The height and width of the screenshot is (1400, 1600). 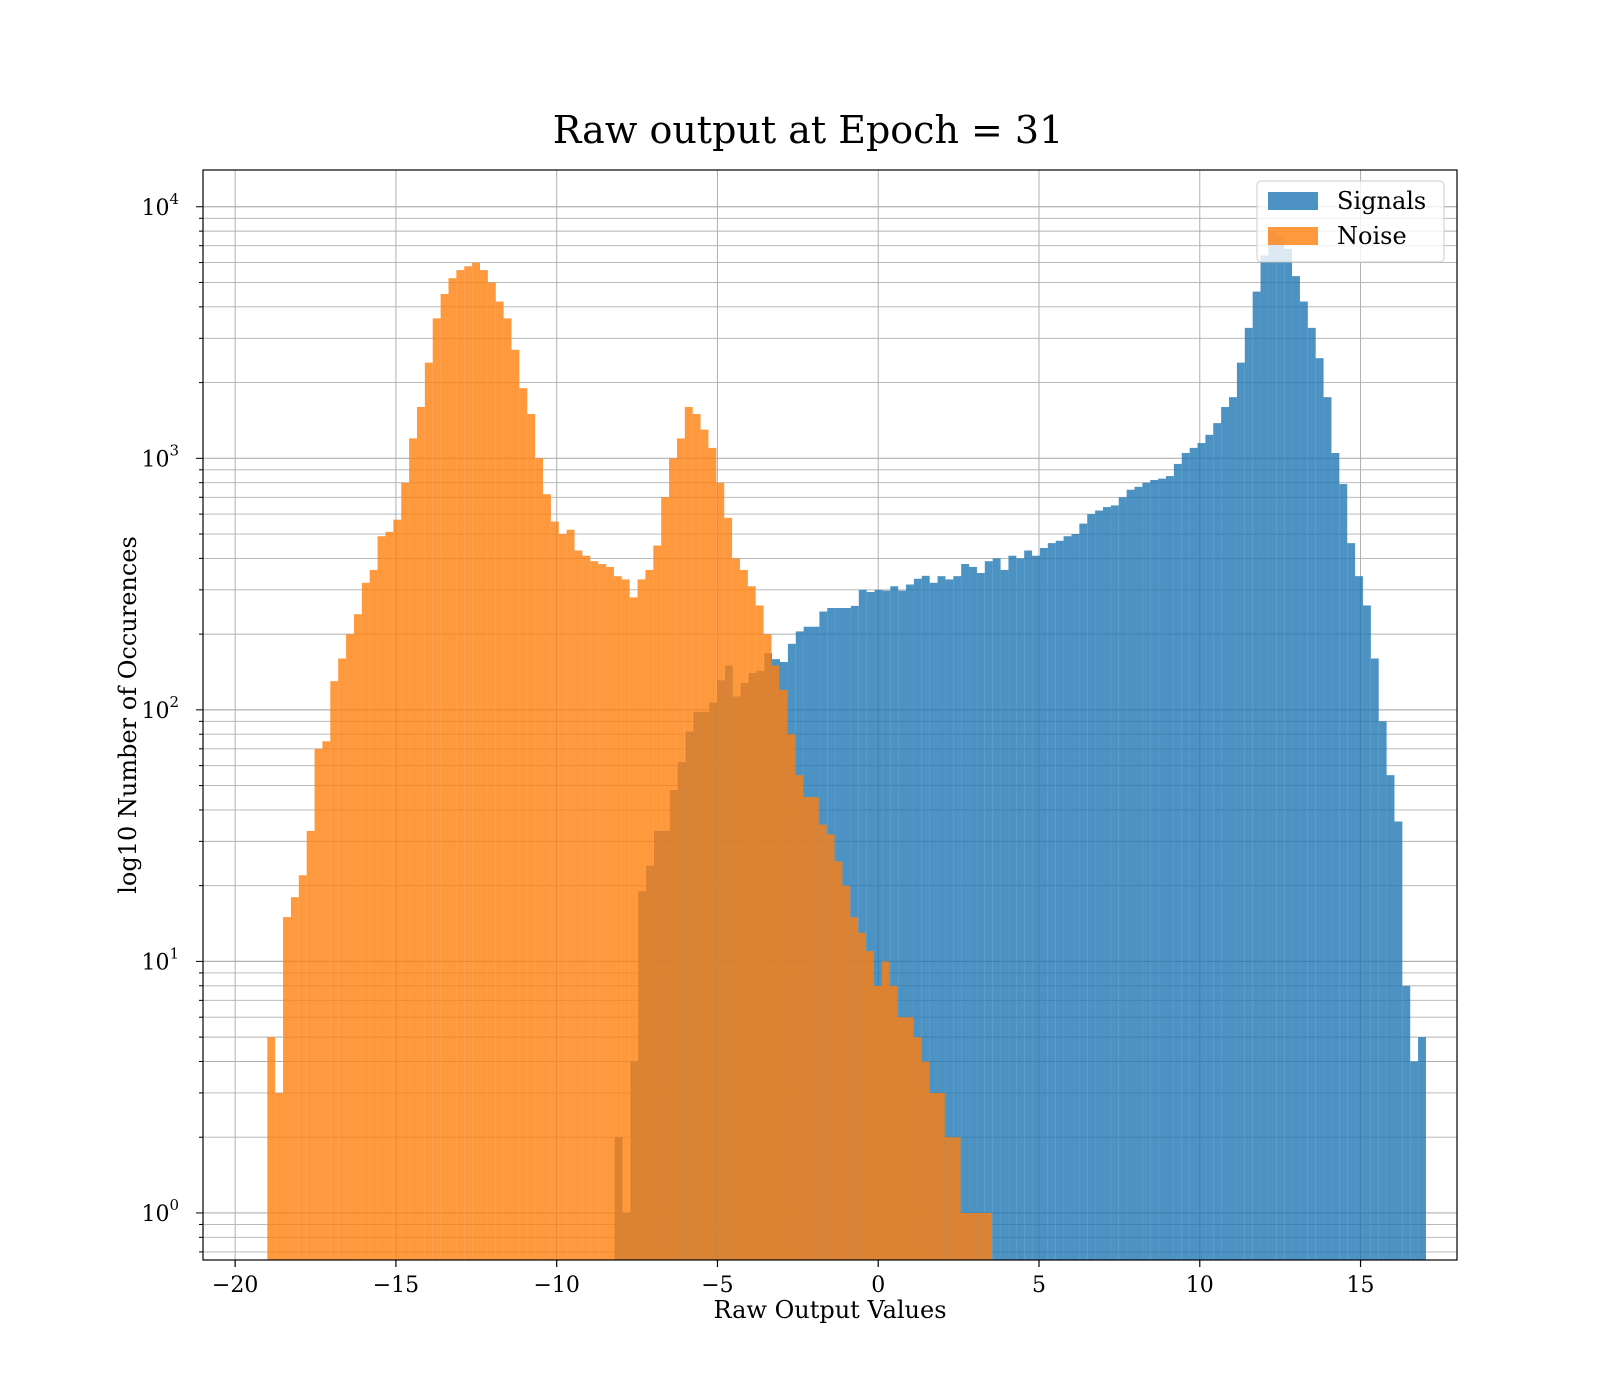 I want to click on x-tick-label: 0, so click(x=878, y=1285).